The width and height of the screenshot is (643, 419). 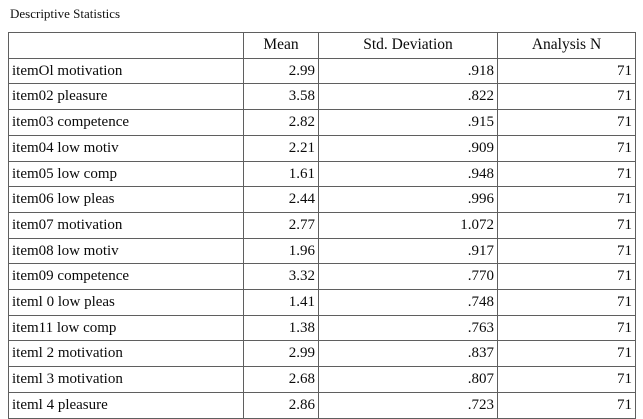 I want to click on row-label-cell: item04 low motiv, so click(x=126, y=148).